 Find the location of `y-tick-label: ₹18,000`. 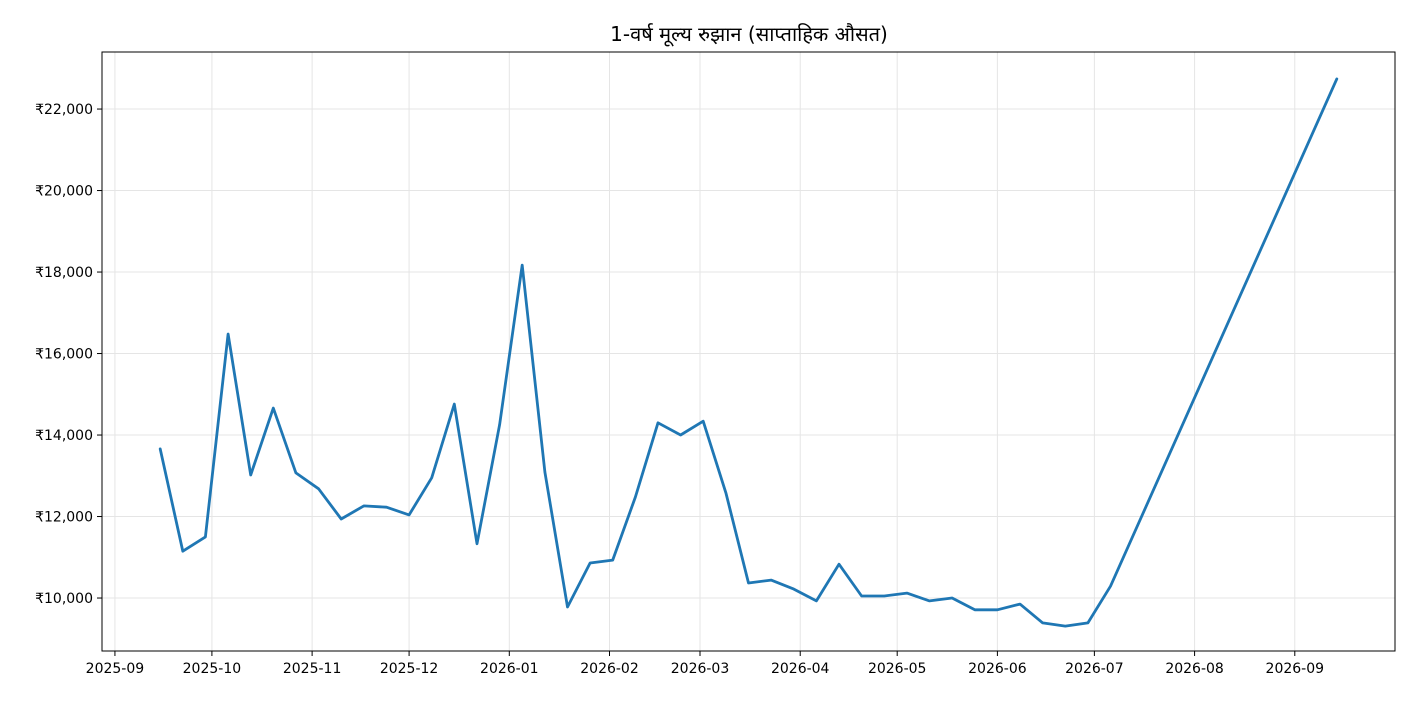

y-tick-label: ₹18,000 is located at coordinates (64, 273).